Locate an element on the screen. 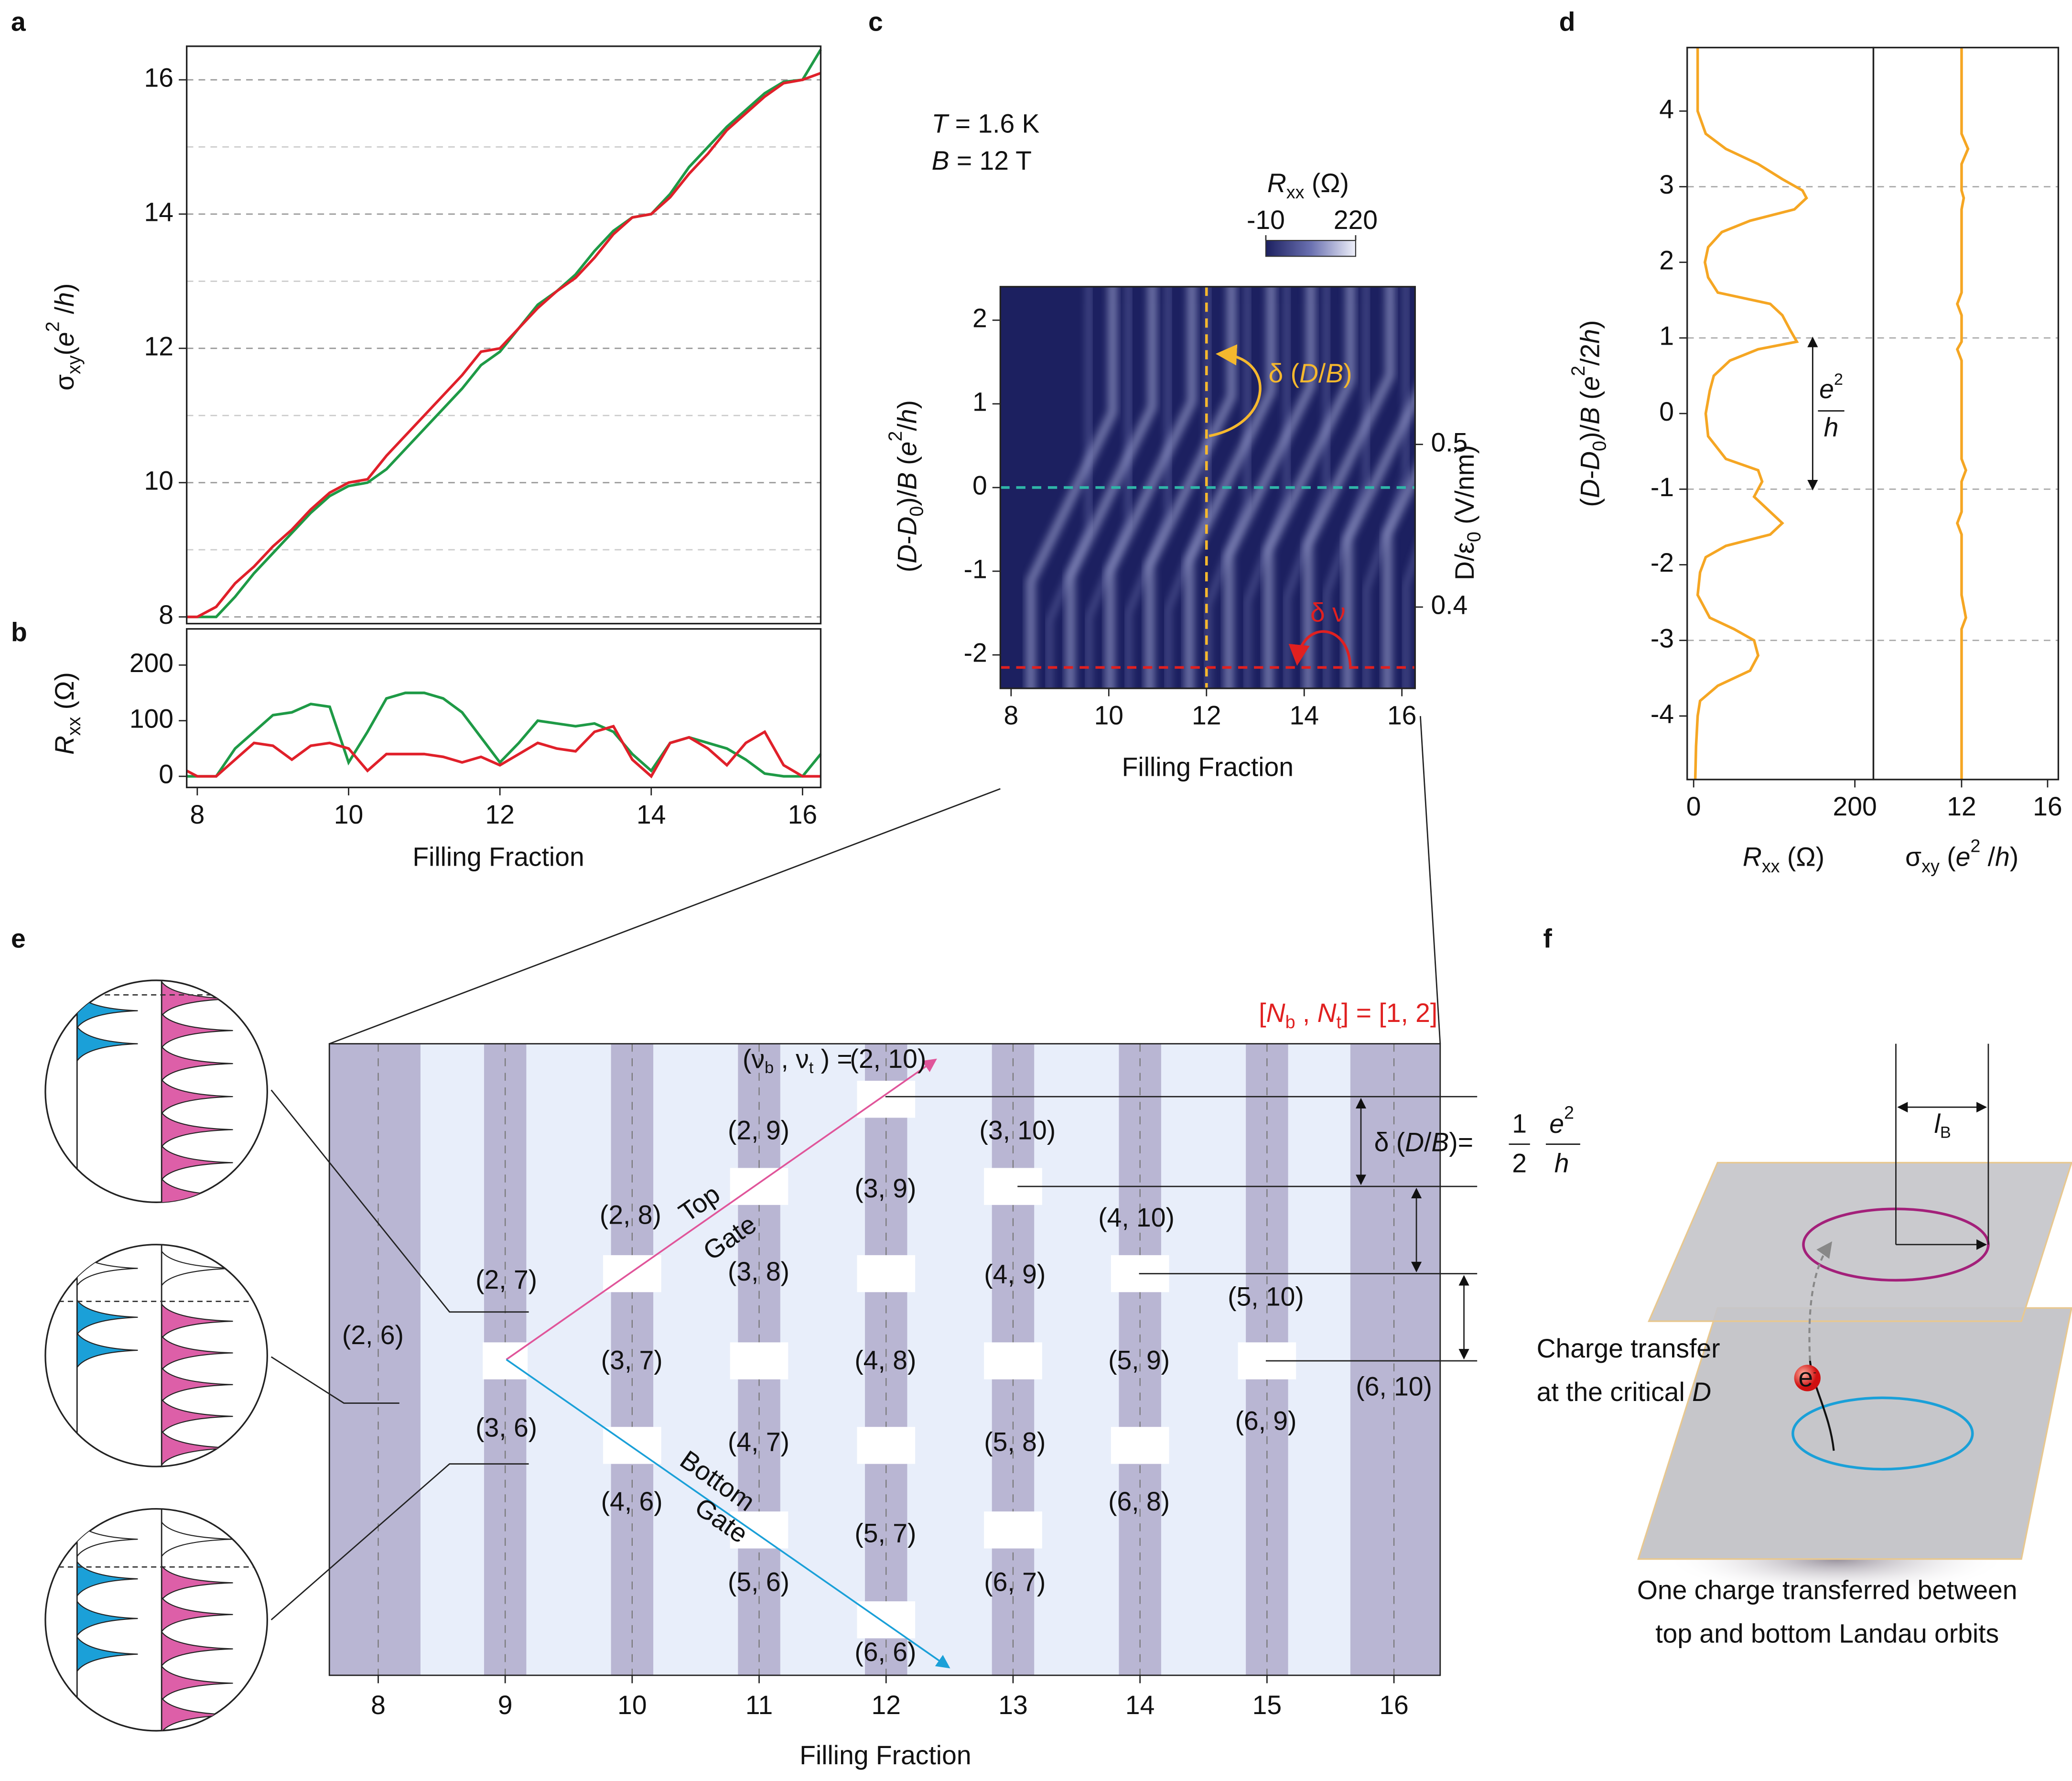  text-part: - is located at coordinates (1590, 474).